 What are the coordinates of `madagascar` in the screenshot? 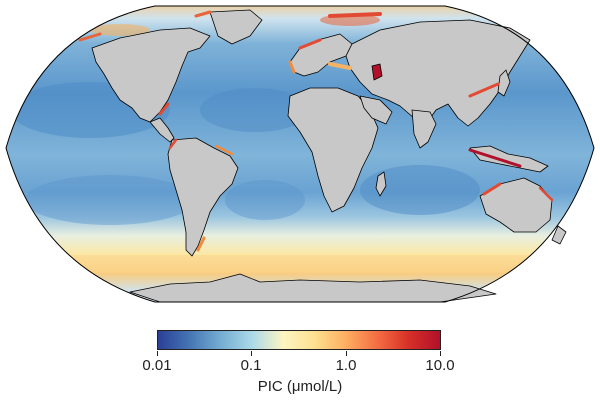 It's located at (381, 184).